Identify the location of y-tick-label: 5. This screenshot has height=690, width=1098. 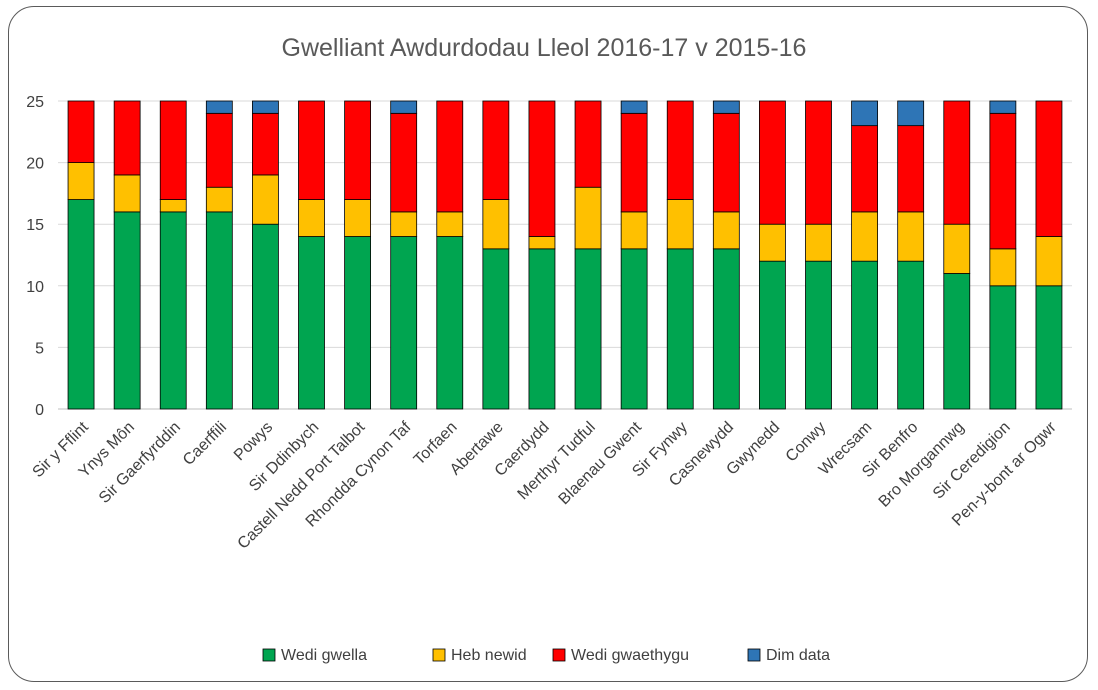
(39, 348).